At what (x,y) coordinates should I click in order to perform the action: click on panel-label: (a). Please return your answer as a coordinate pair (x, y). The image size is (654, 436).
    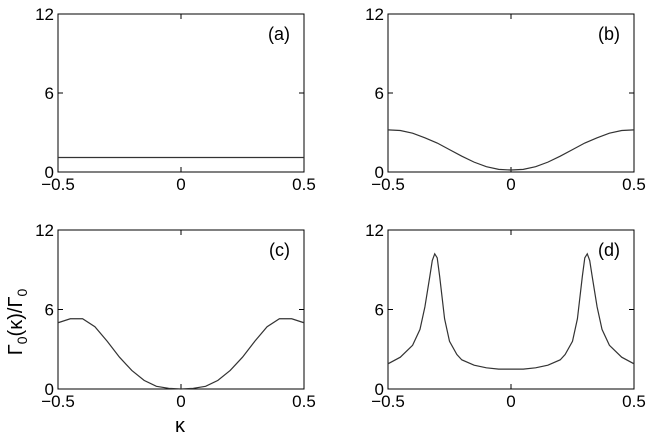
    Looking at the image, I should click on (279, 34).